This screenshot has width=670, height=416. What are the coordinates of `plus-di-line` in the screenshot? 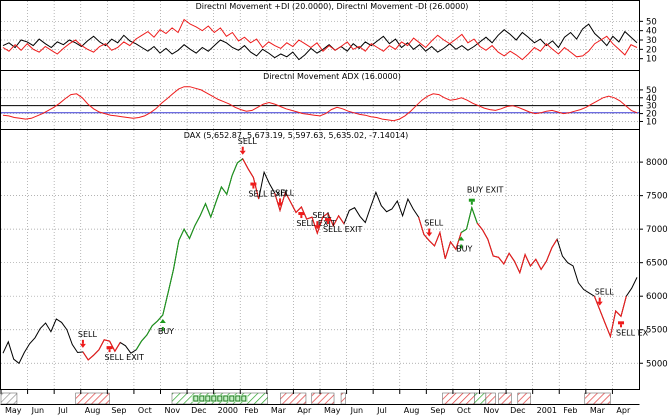 It's located at (320, 42).